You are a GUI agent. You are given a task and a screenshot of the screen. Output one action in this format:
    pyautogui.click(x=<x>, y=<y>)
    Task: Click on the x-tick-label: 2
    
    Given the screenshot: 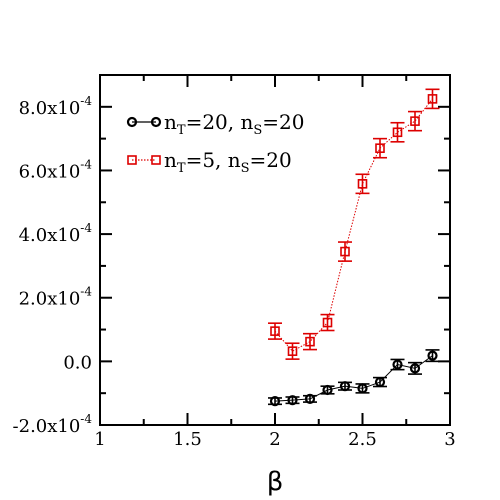 What is the action you would take?
    pyautogui.click(x=274, y=439)
    